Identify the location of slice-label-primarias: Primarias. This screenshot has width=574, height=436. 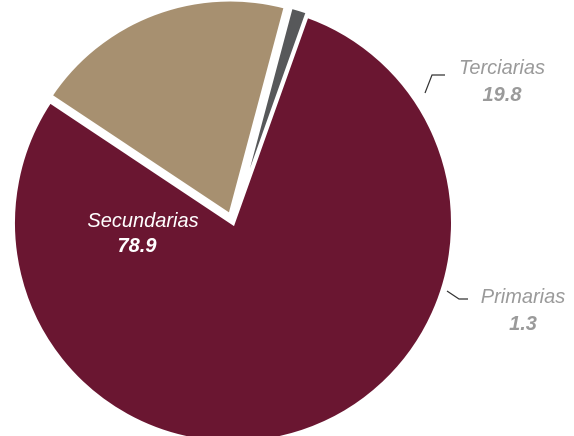
(523, 297).